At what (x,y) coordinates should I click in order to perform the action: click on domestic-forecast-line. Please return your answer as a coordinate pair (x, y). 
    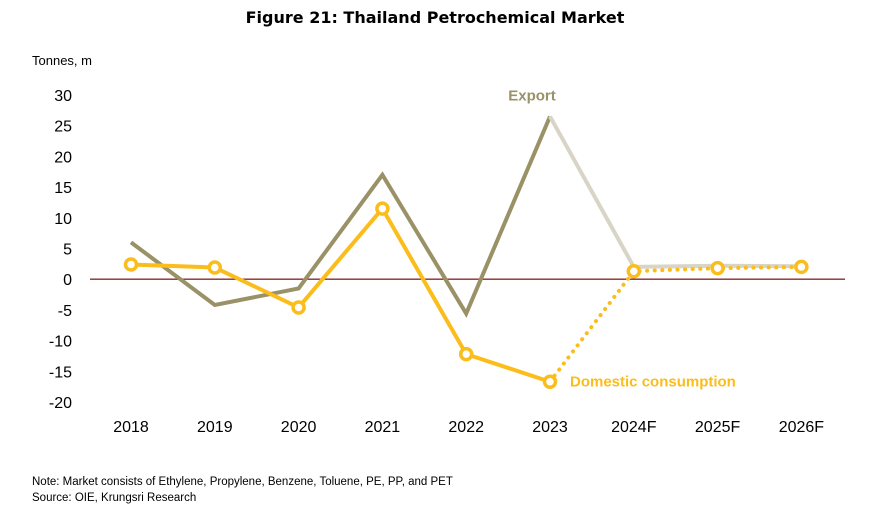
    Looking at the image, I should click on (676, 324).